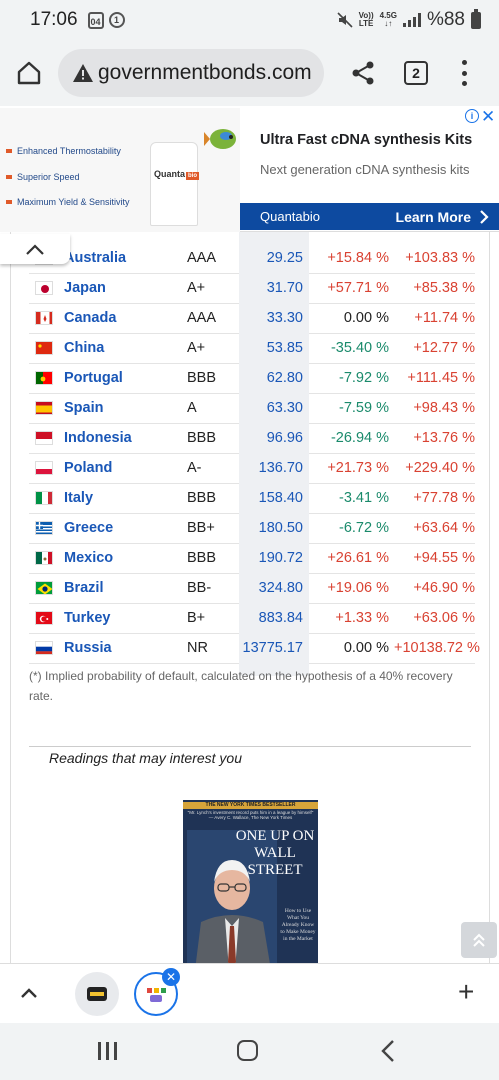 The width and height of the screenshot is (499, 1080). Describe the element at coordinates (274, 259) in the screenshot. I see `yield-cell: 29.25` at that location.